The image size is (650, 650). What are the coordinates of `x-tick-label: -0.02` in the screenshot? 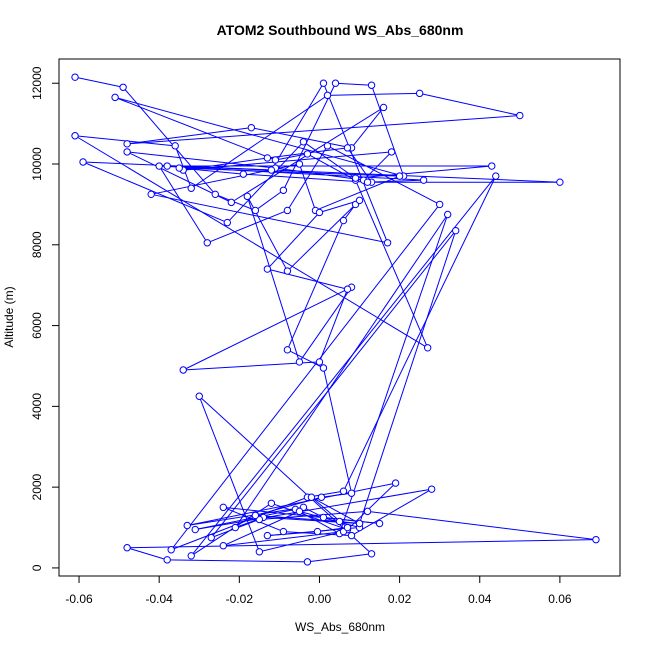 It's located at (240, 599).